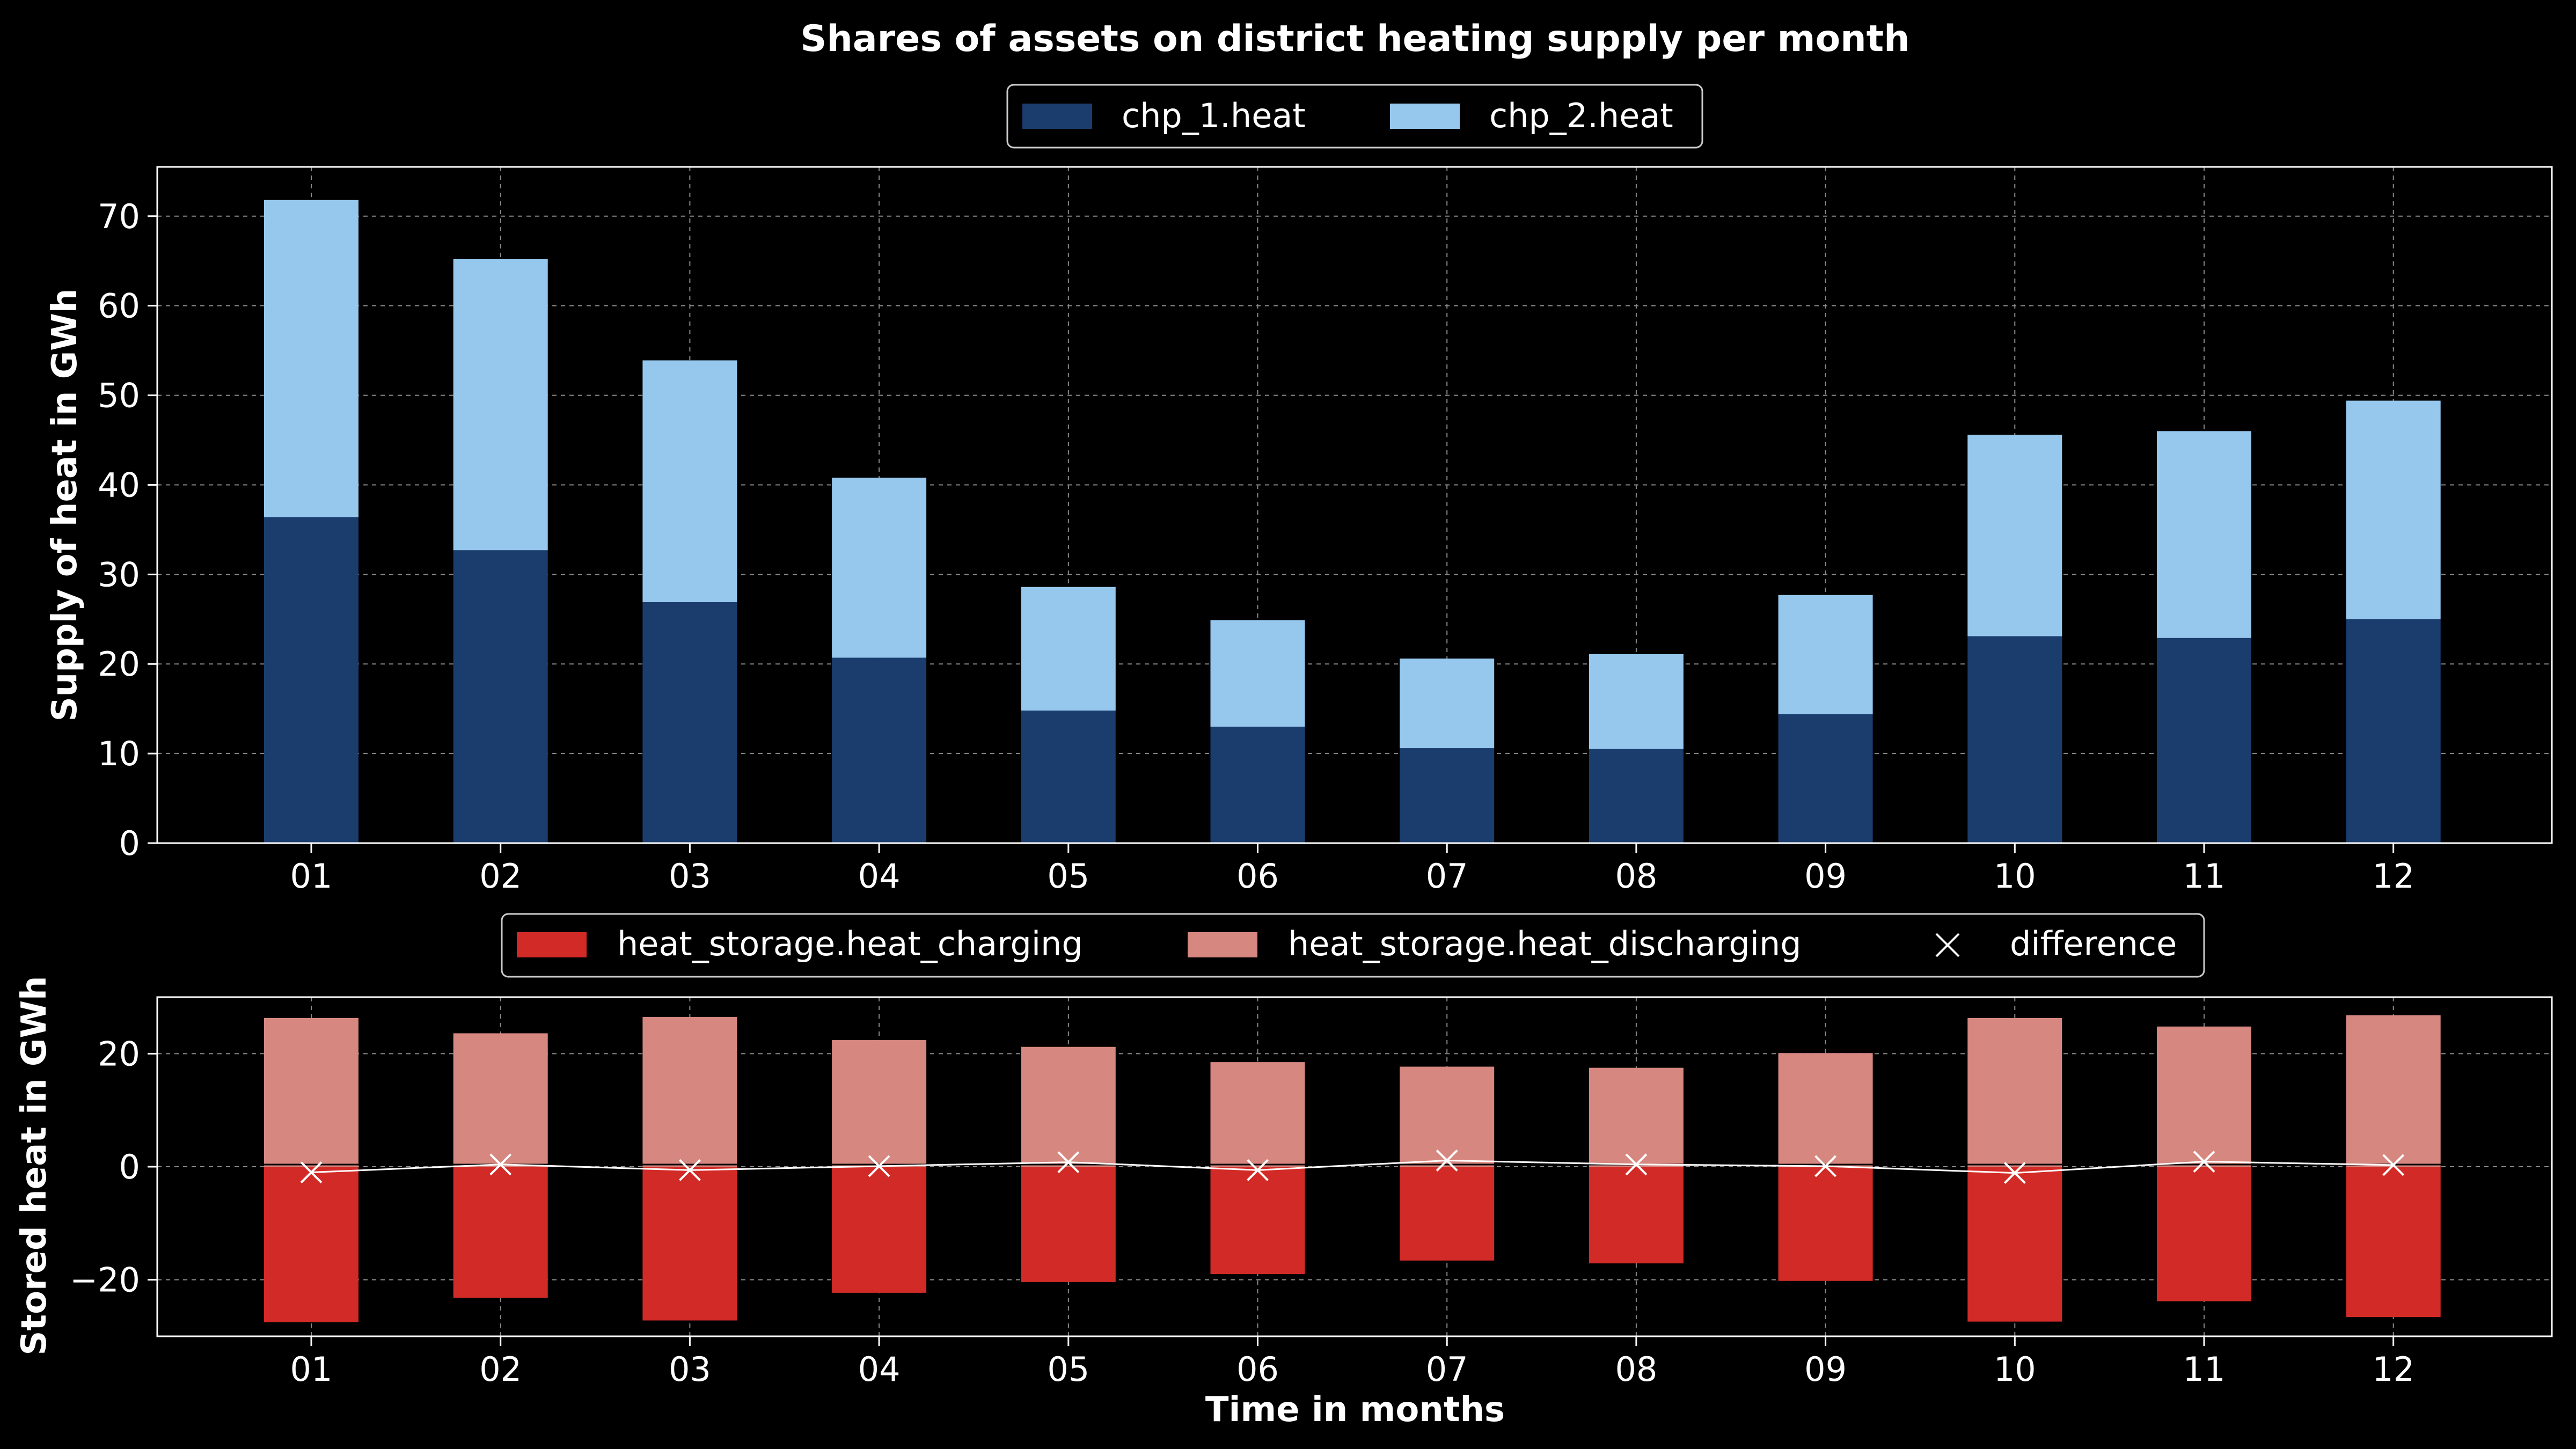  What do you see at coordinates (119, 1053) in the screenshot?
I see `bottom-y-tick-label: 20` at bounding box center [119, 1053].